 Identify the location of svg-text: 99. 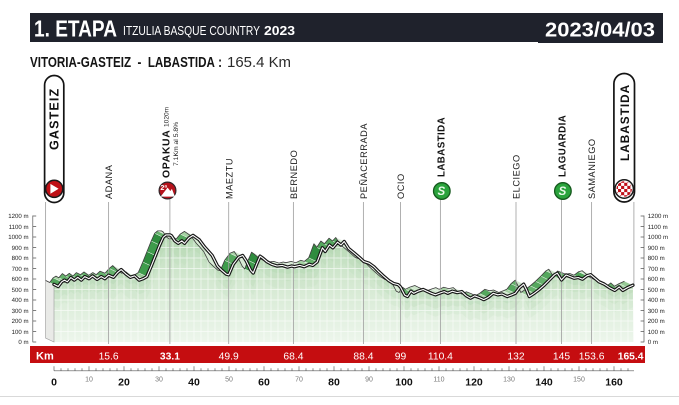
(401, 357).